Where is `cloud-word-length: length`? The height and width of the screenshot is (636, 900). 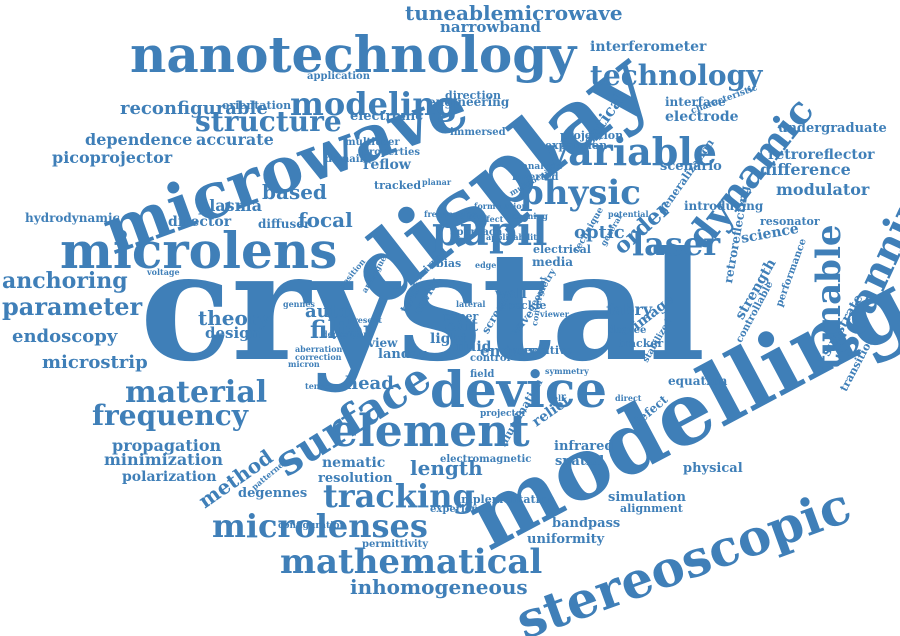 cloud-word-length: length is located at coordinates (446, 468).